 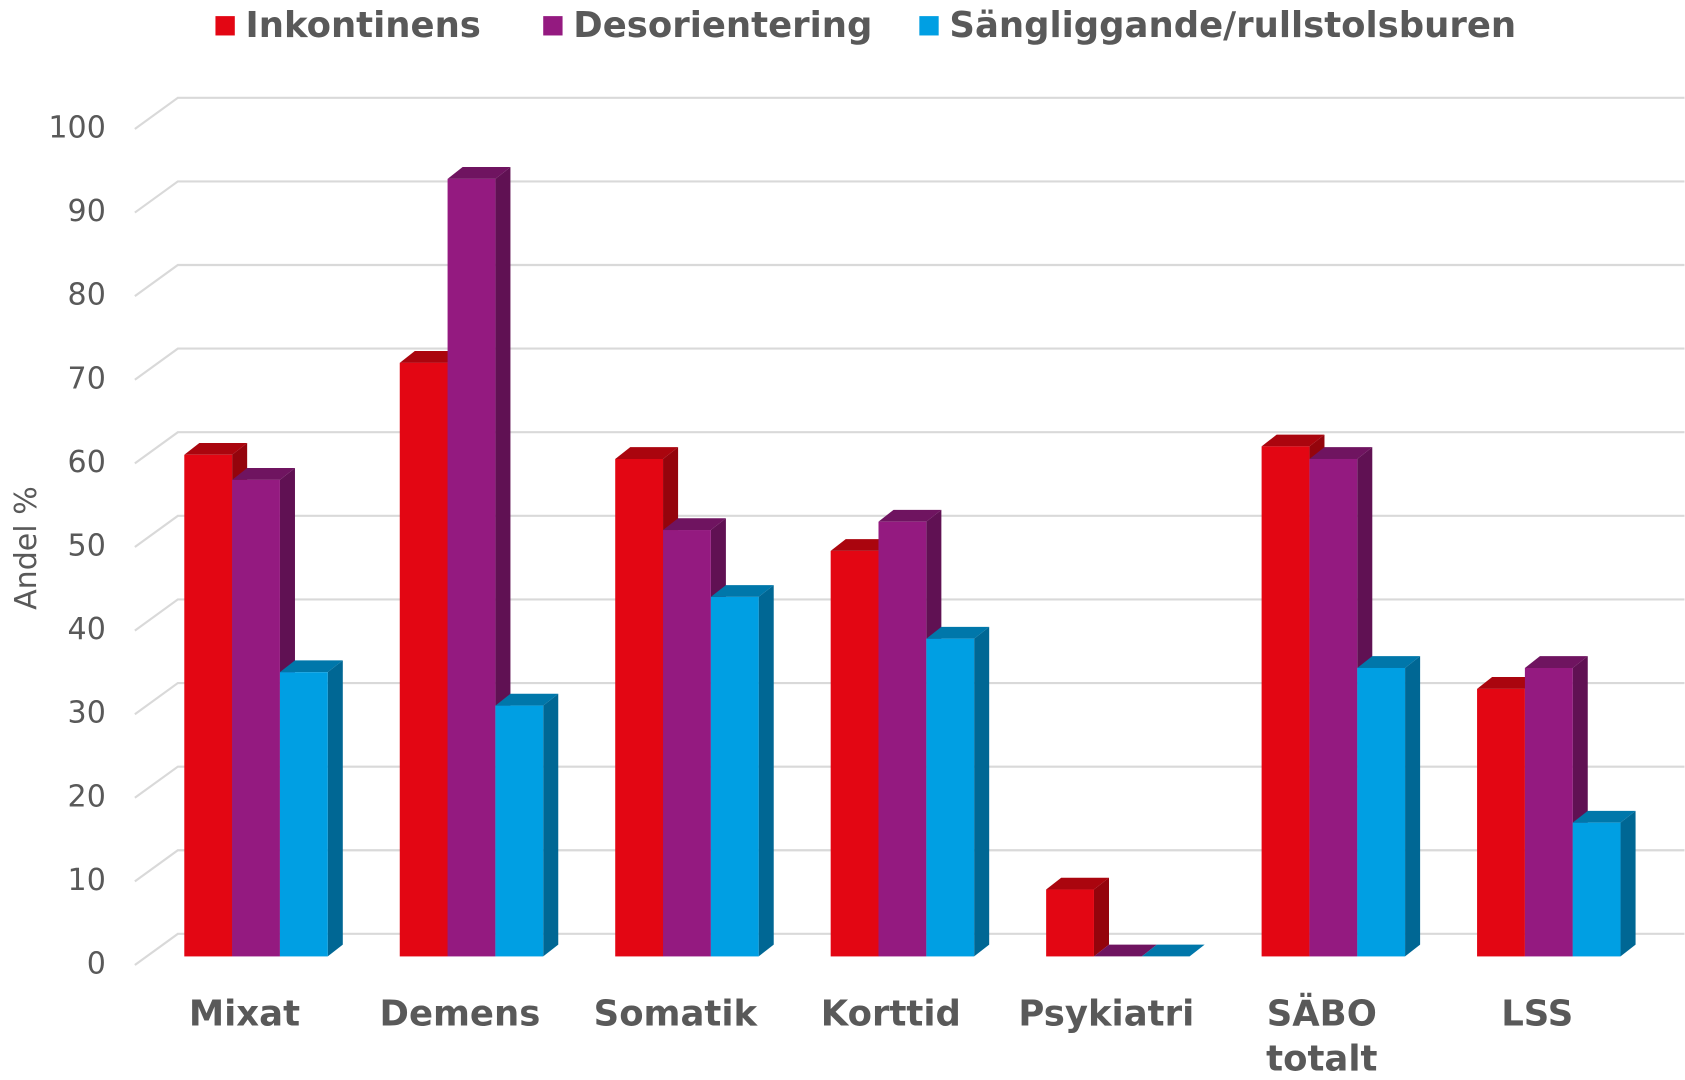 What do you see at coordinates (87, 796) in the screenshot?
I see `y-tick-label: 20` at bounding box center [87, 796].